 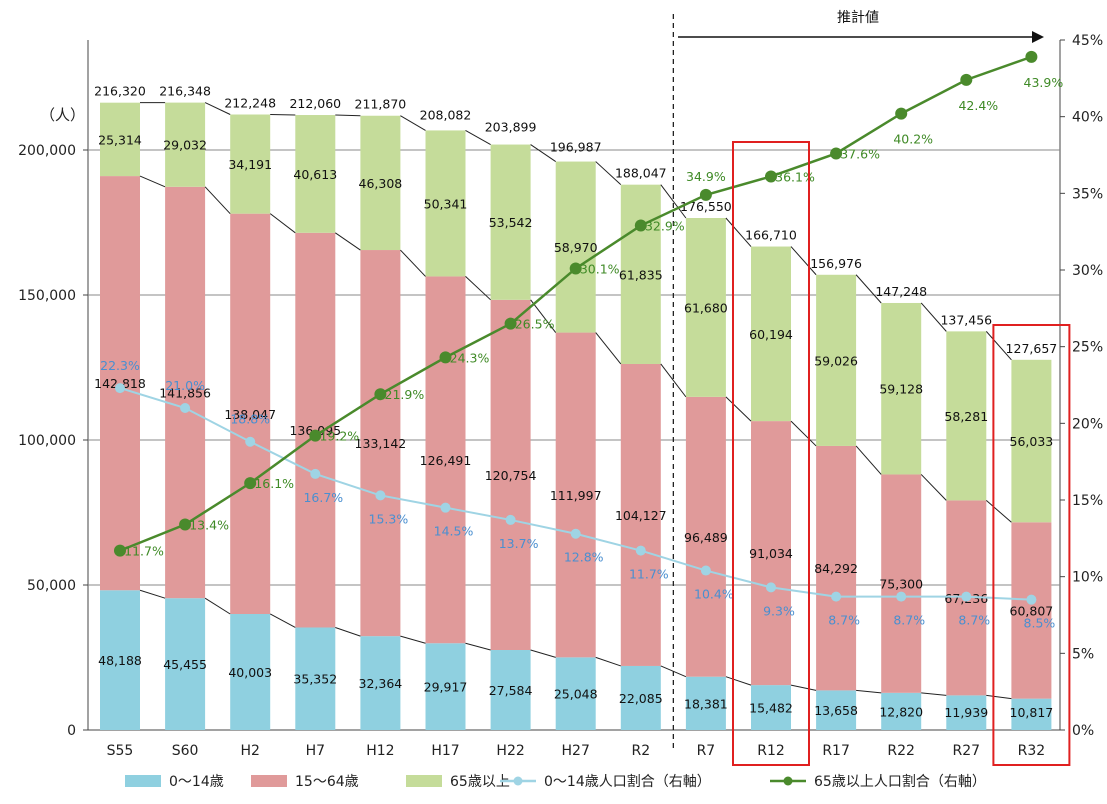 What do you see at coordinates (665, 226) in the screenshot?
I see `elder-ratio-label: 32.9%` at bounding box center [665, 226].